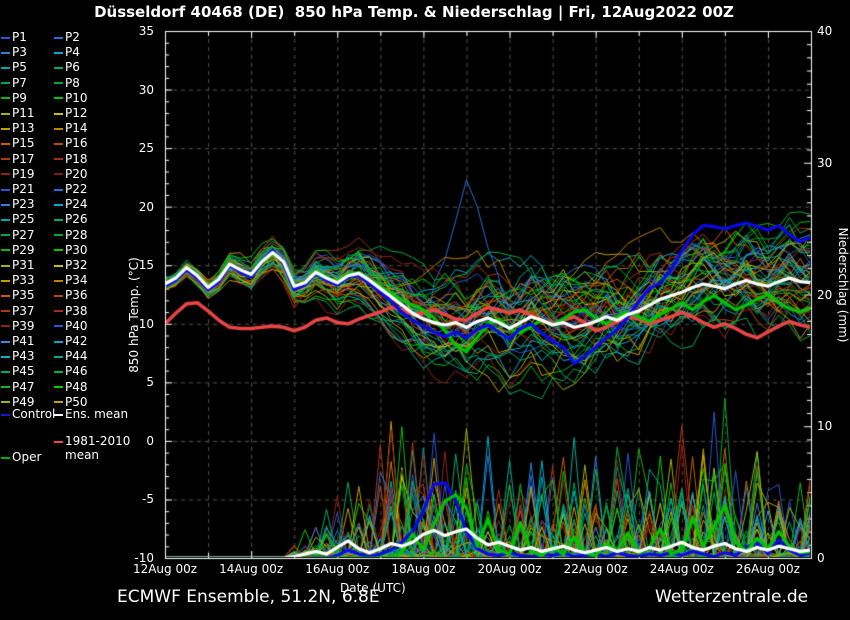  What do you see at coordinates (72, 67) in the screenshot?
I see `legend-member-p6-label: P6` at bounding box center [72, 67].